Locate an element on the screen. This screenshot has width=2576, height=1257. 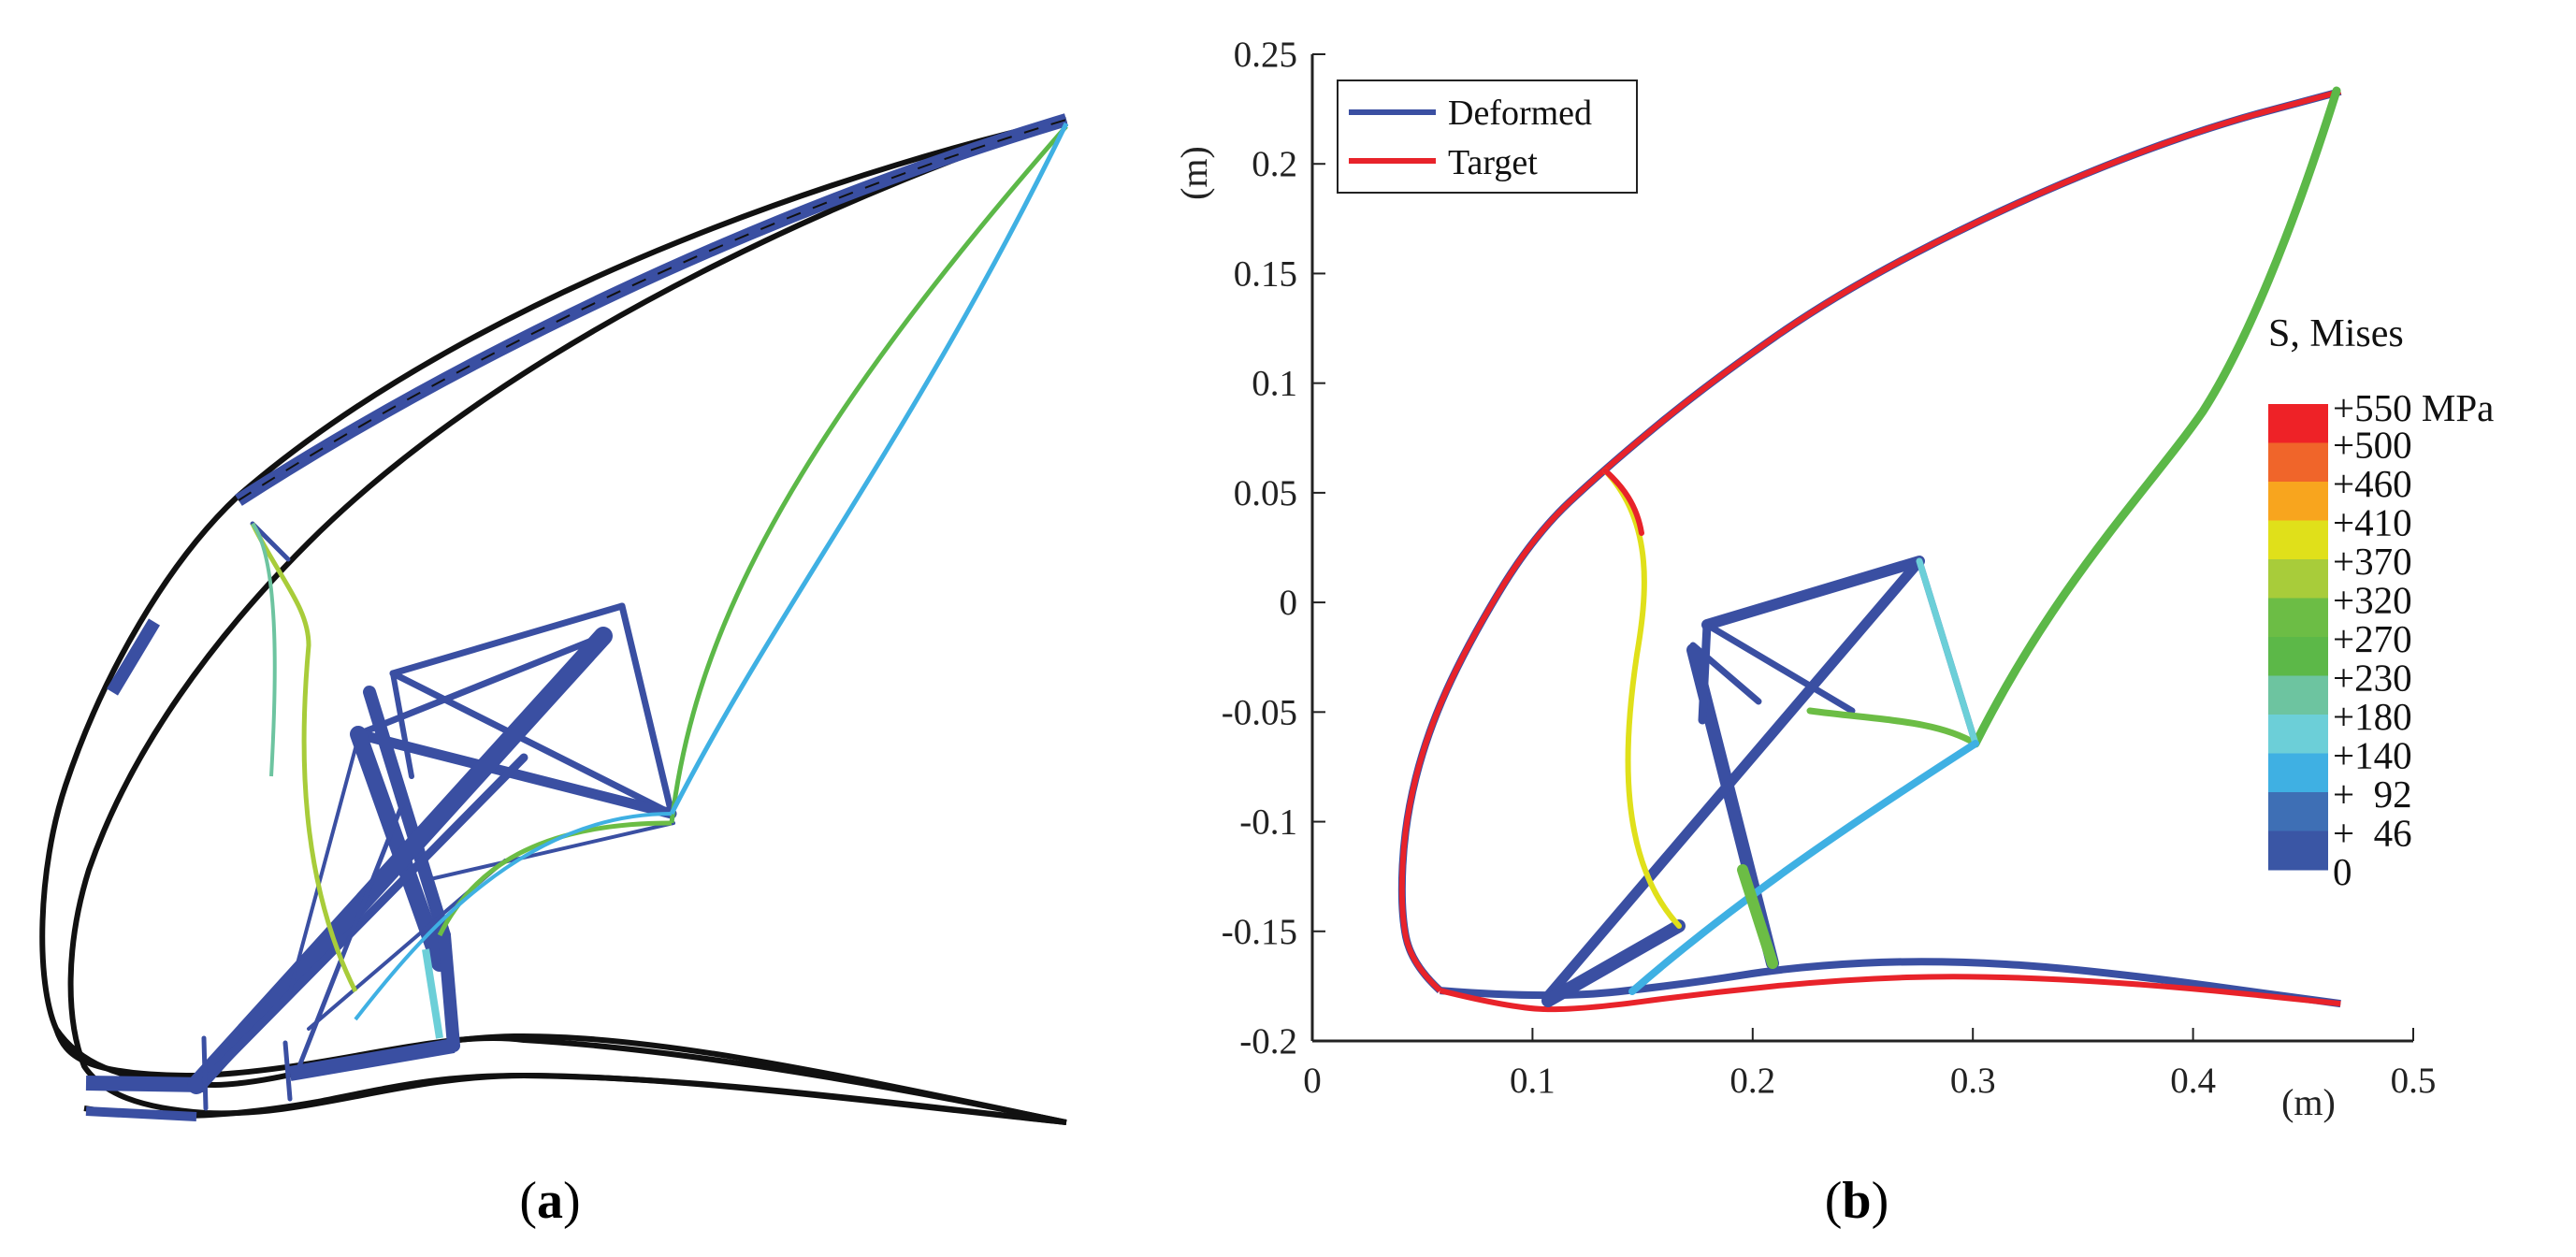
legend: Deformed Target is located at coordinates (1487, 136).